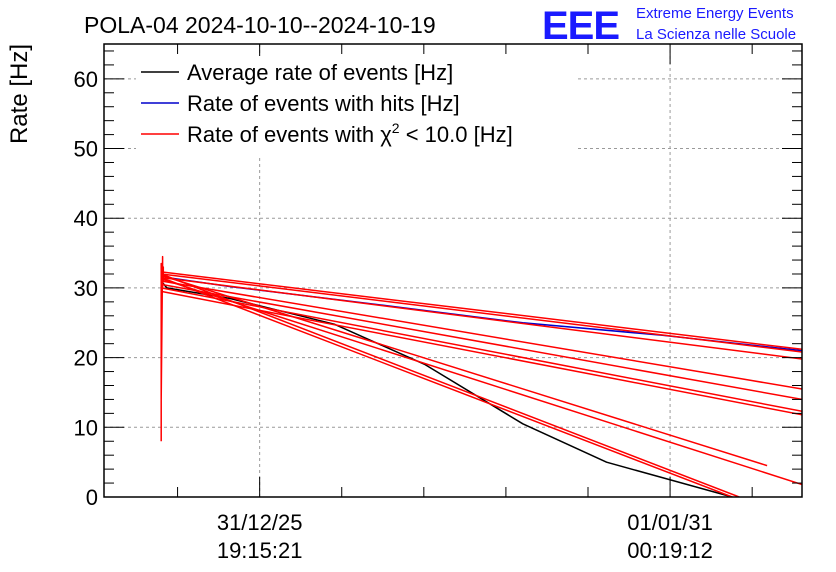 The height and width of the screenshot is (572, 836). I want to click on x-tick-label-date-1: 01/01/31, so click(670, 522).